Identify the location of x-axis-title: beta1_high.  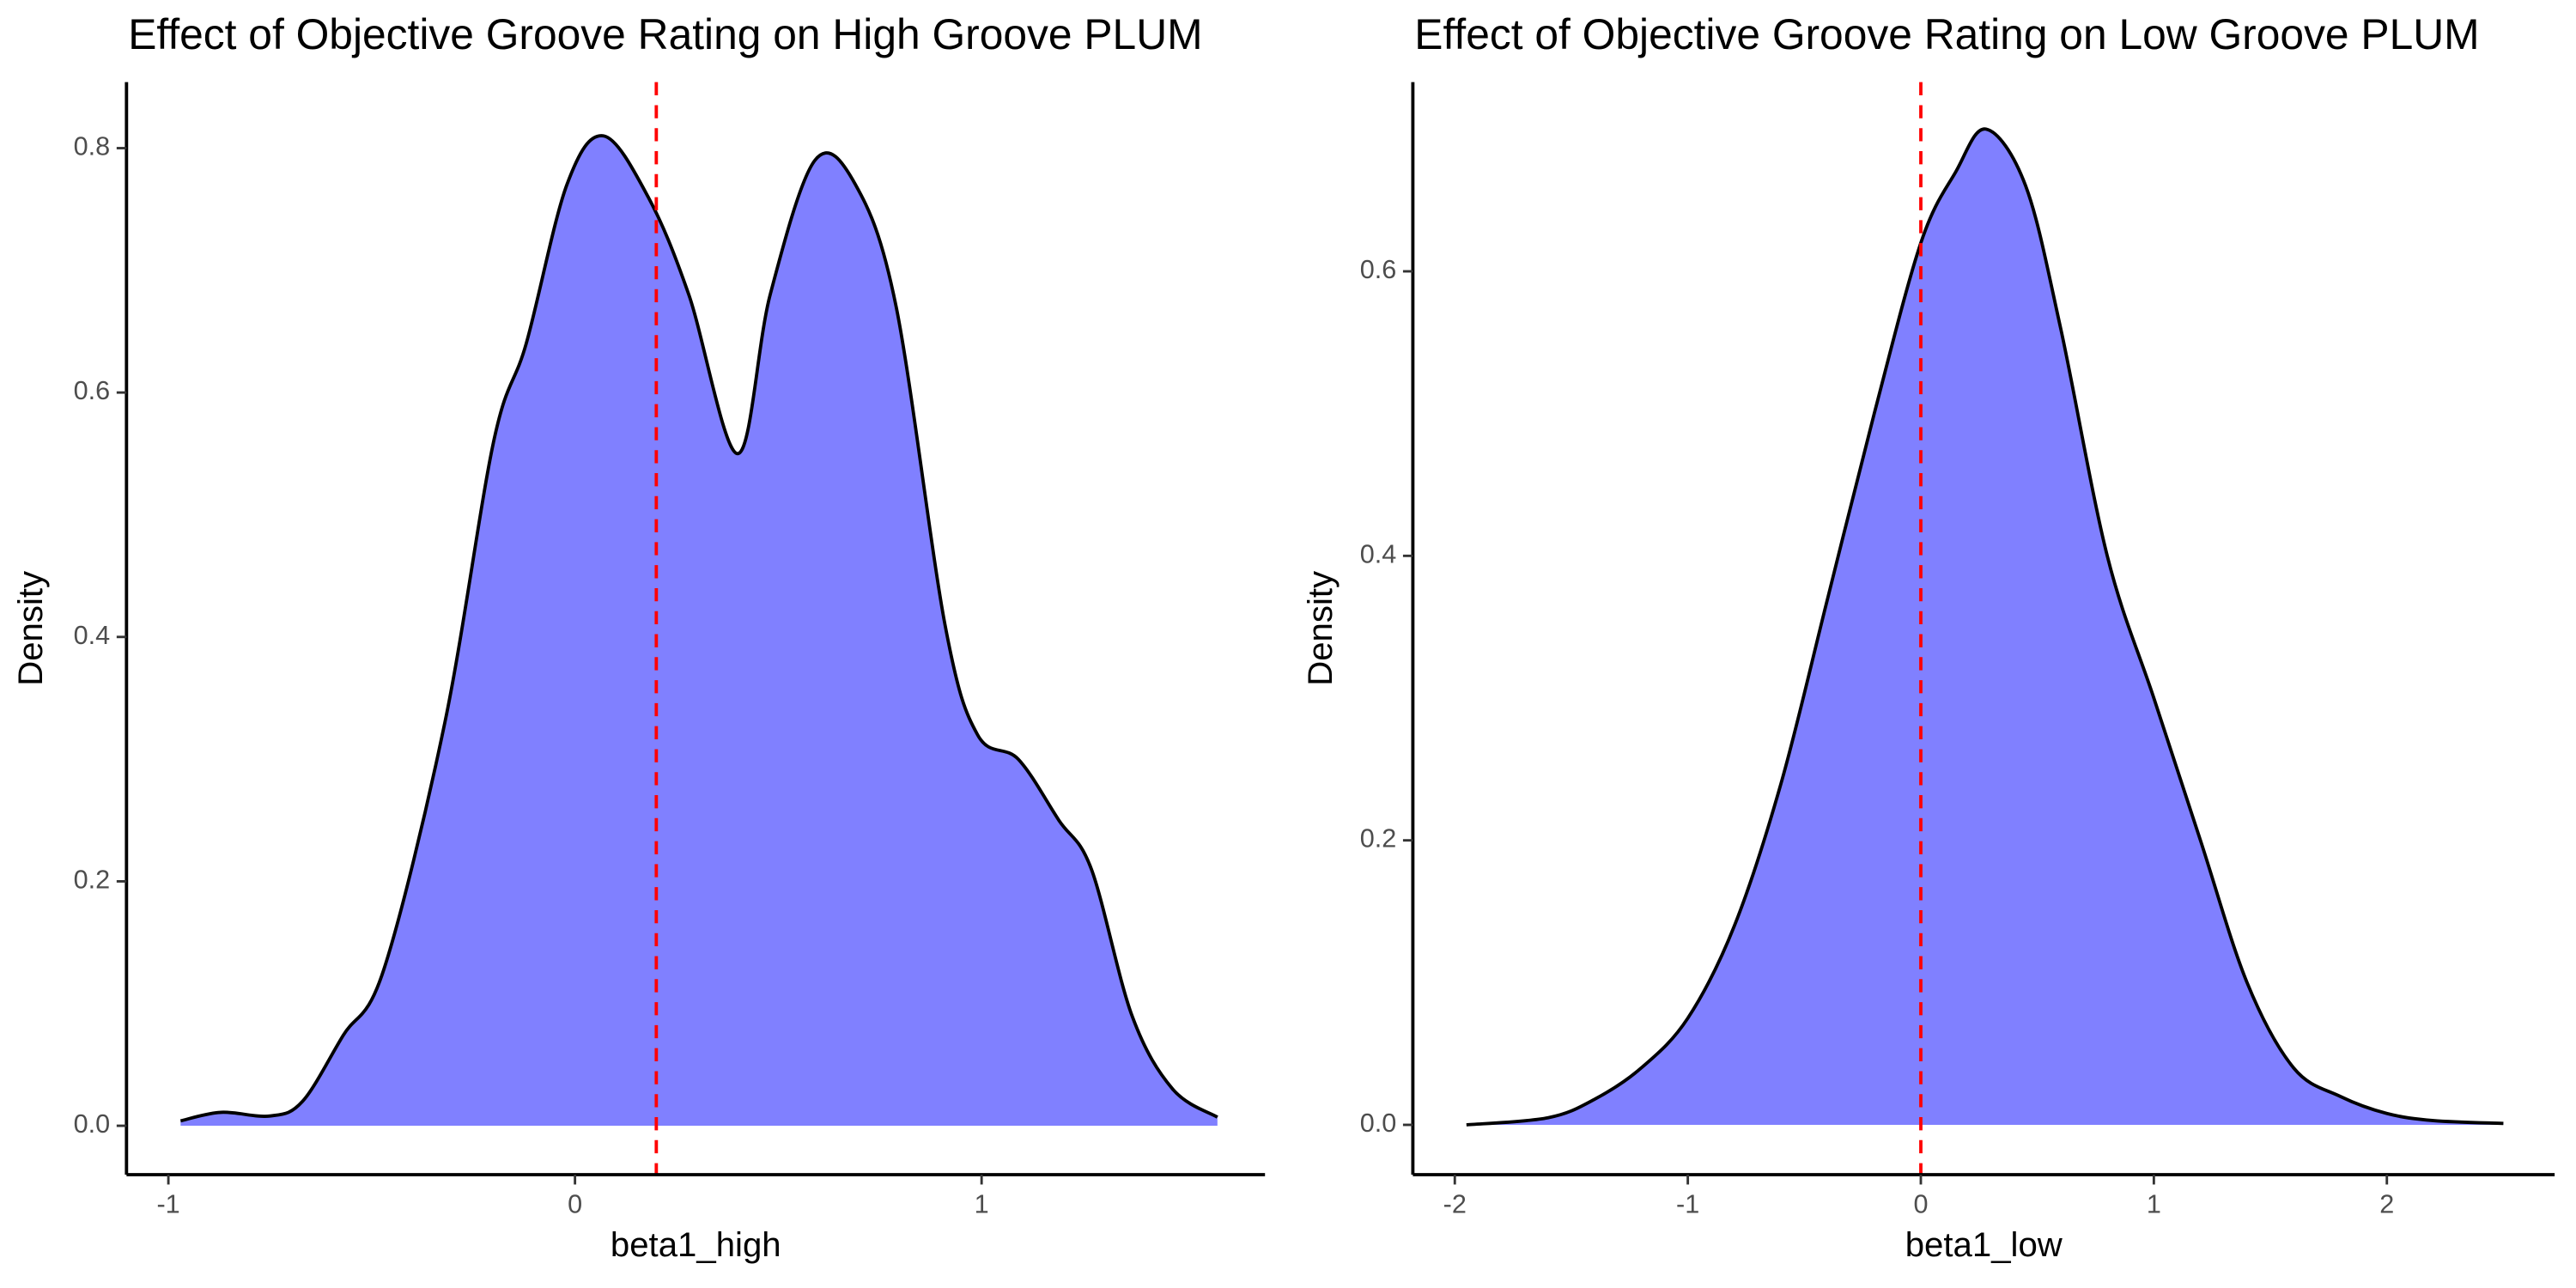
(696, 1244).